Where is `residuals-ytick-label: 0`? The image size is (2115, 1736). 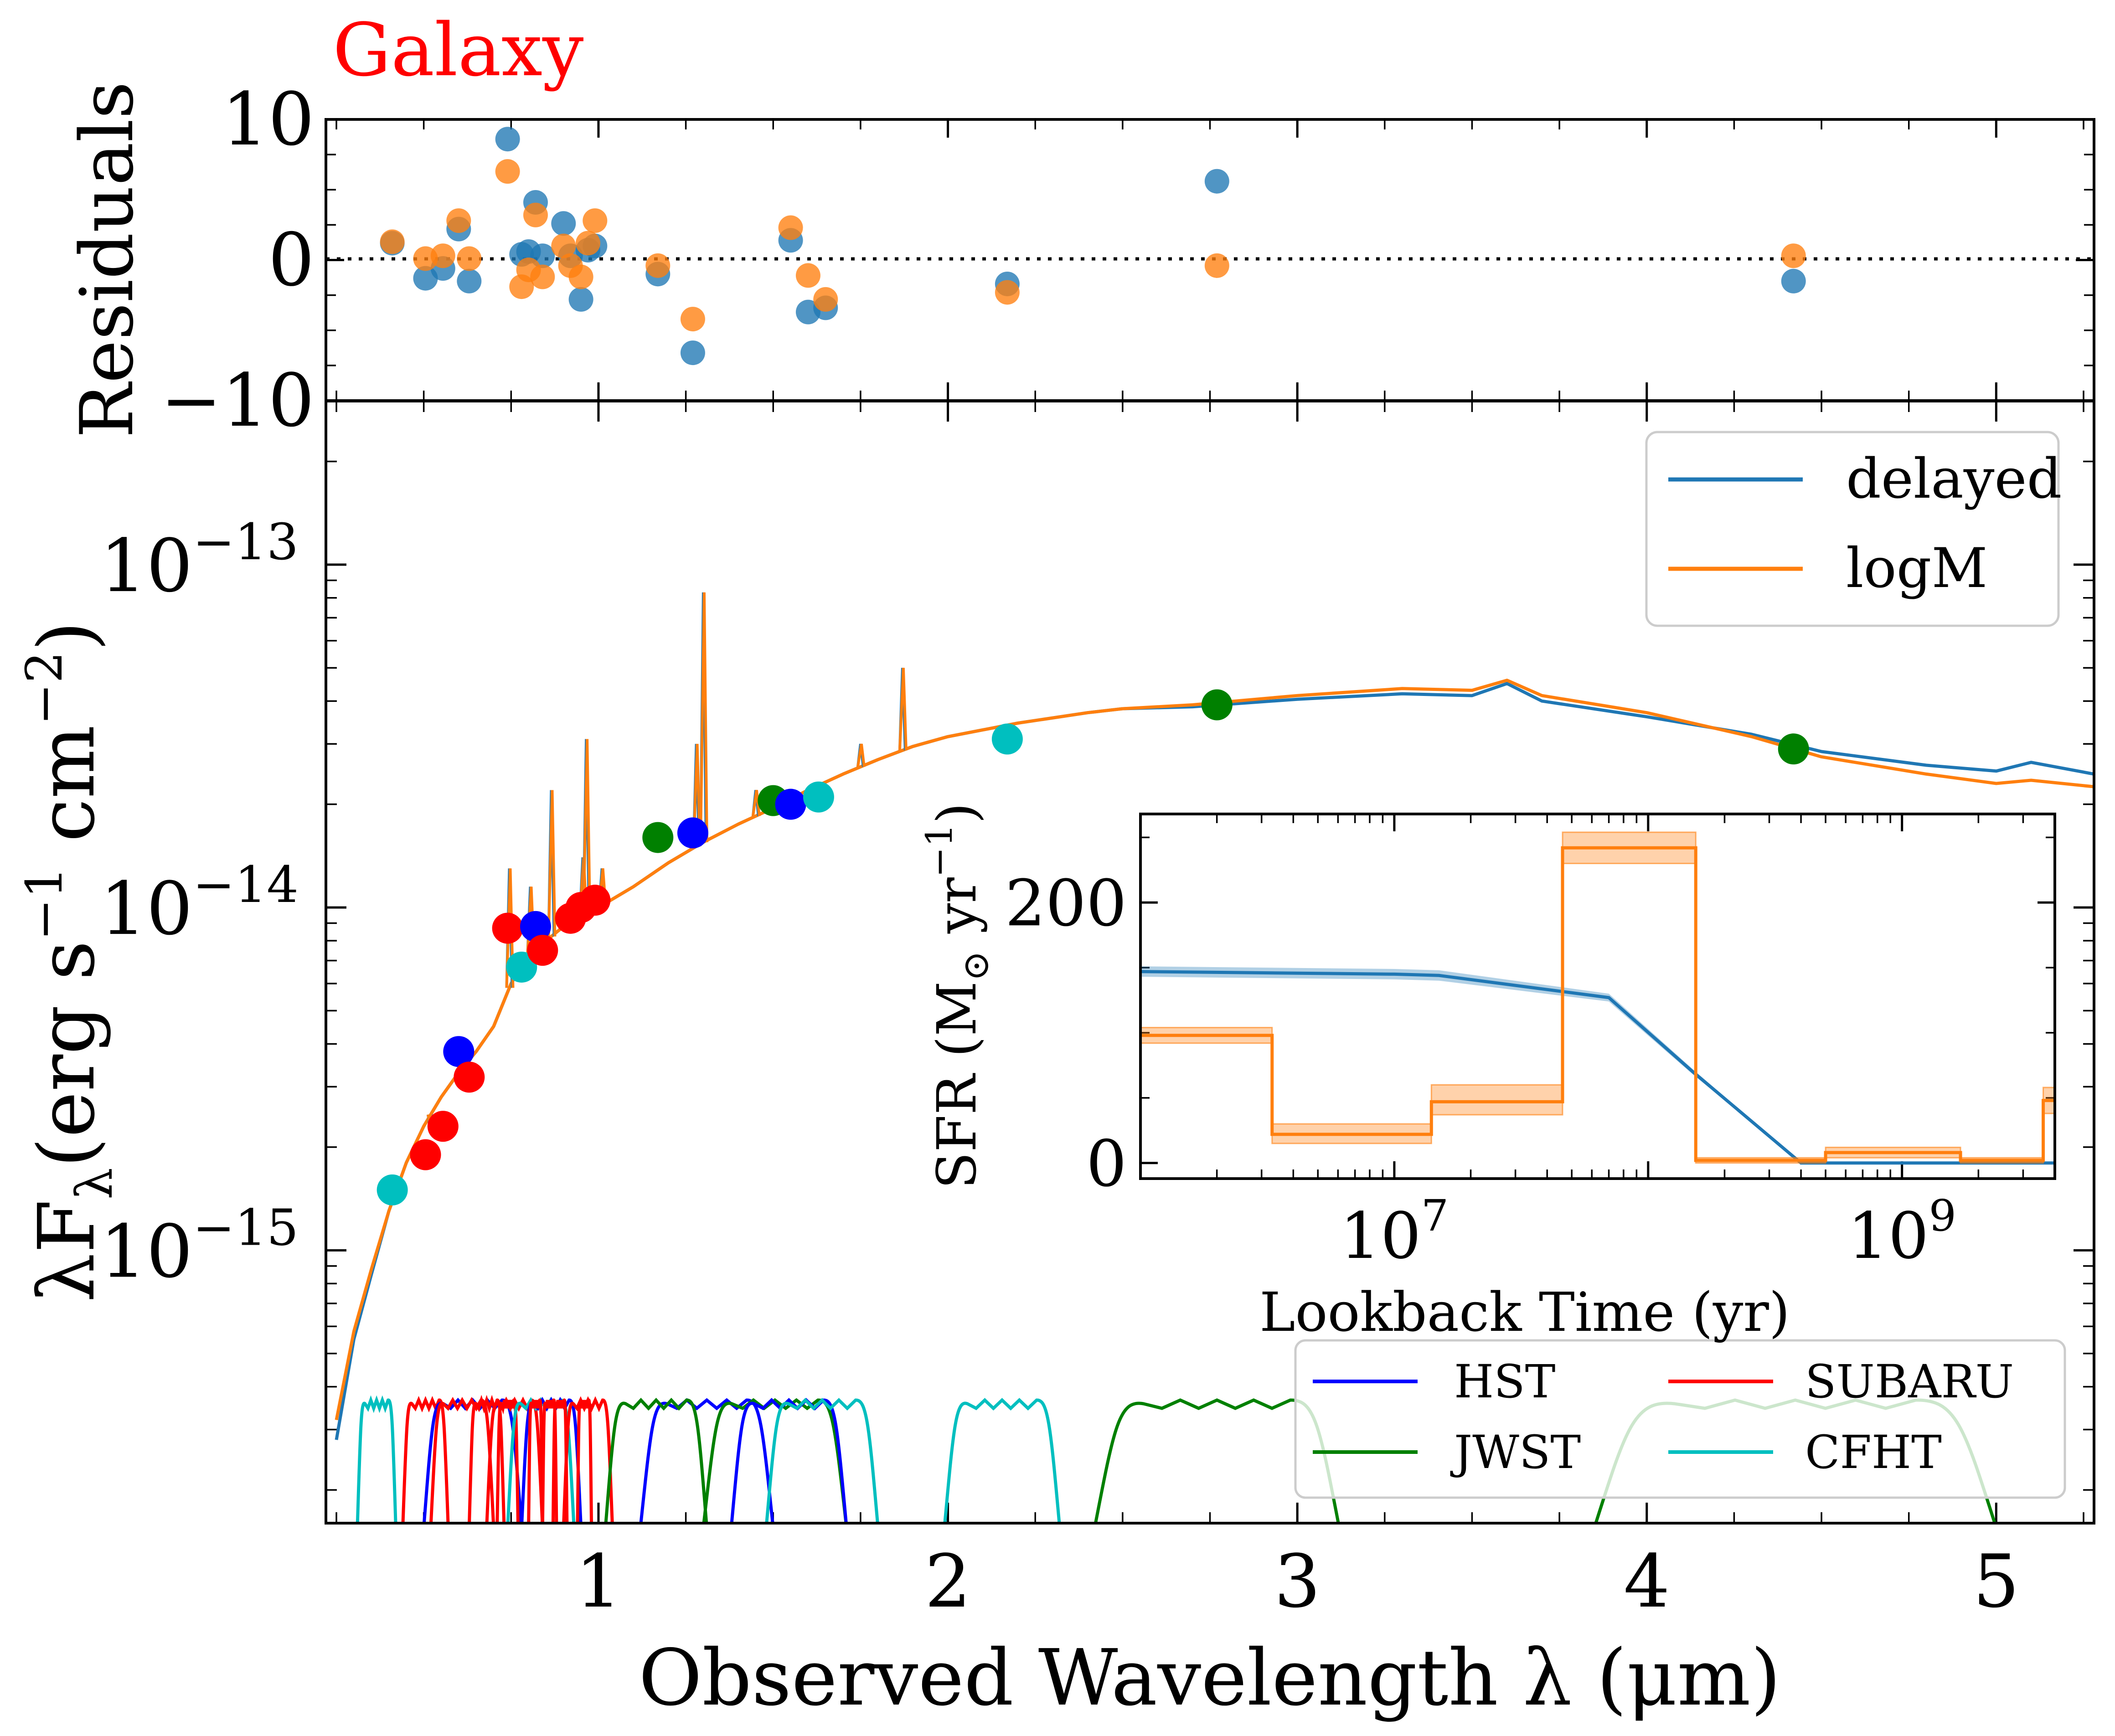
residuals-ytick-label: 0 is located at coordinates (291, 260).